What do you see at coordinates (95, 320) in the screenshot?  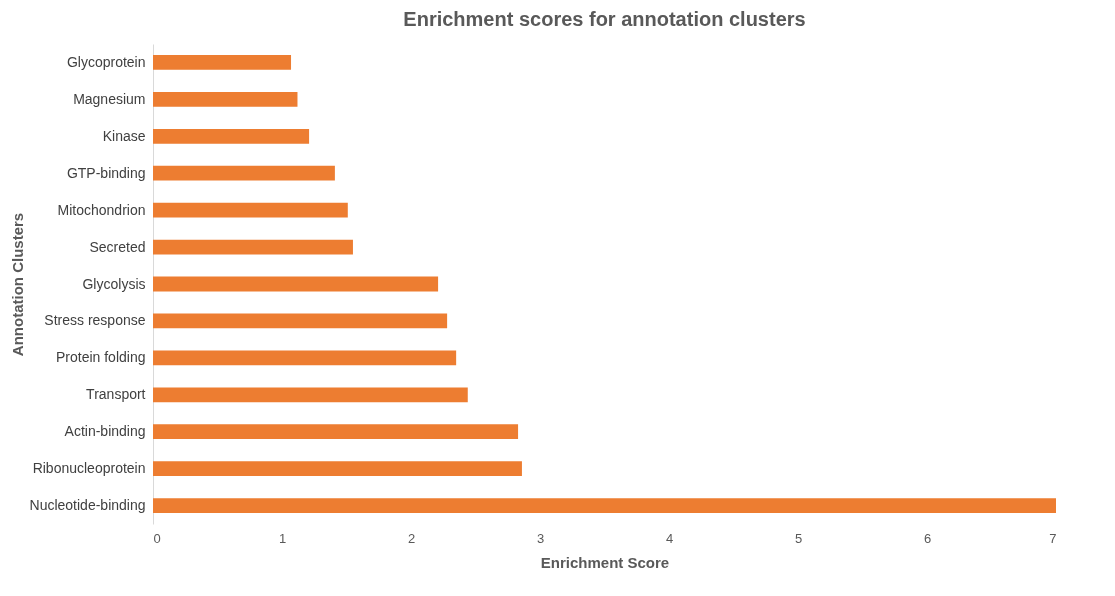 I see `y-tick-label: Stress response` at bounding box center [95, 320].